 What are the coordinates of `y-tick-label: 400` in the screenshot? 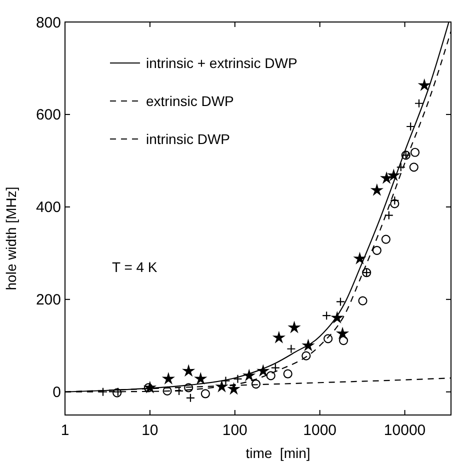 It's located at (48, 207).